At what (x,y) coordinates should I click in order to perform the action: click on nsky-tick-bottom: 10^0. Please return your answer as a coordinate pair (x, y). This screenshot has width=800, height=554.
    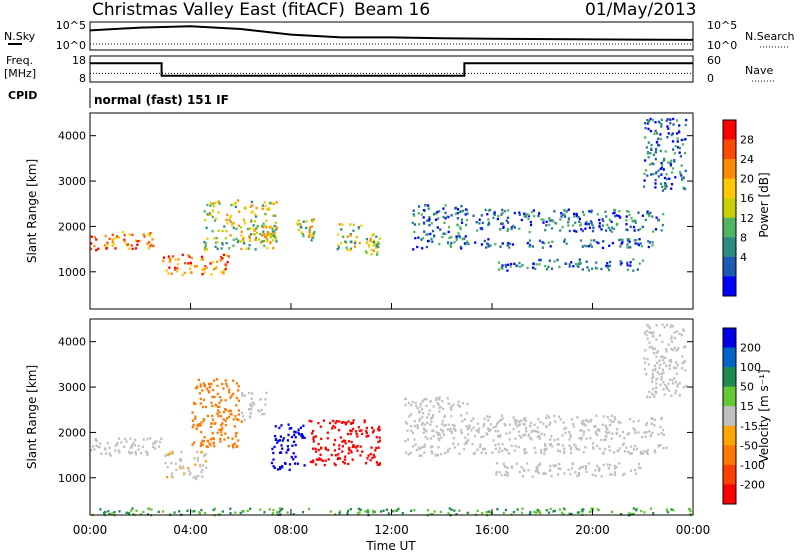
    Looking at the image, I should click on (71, 45).